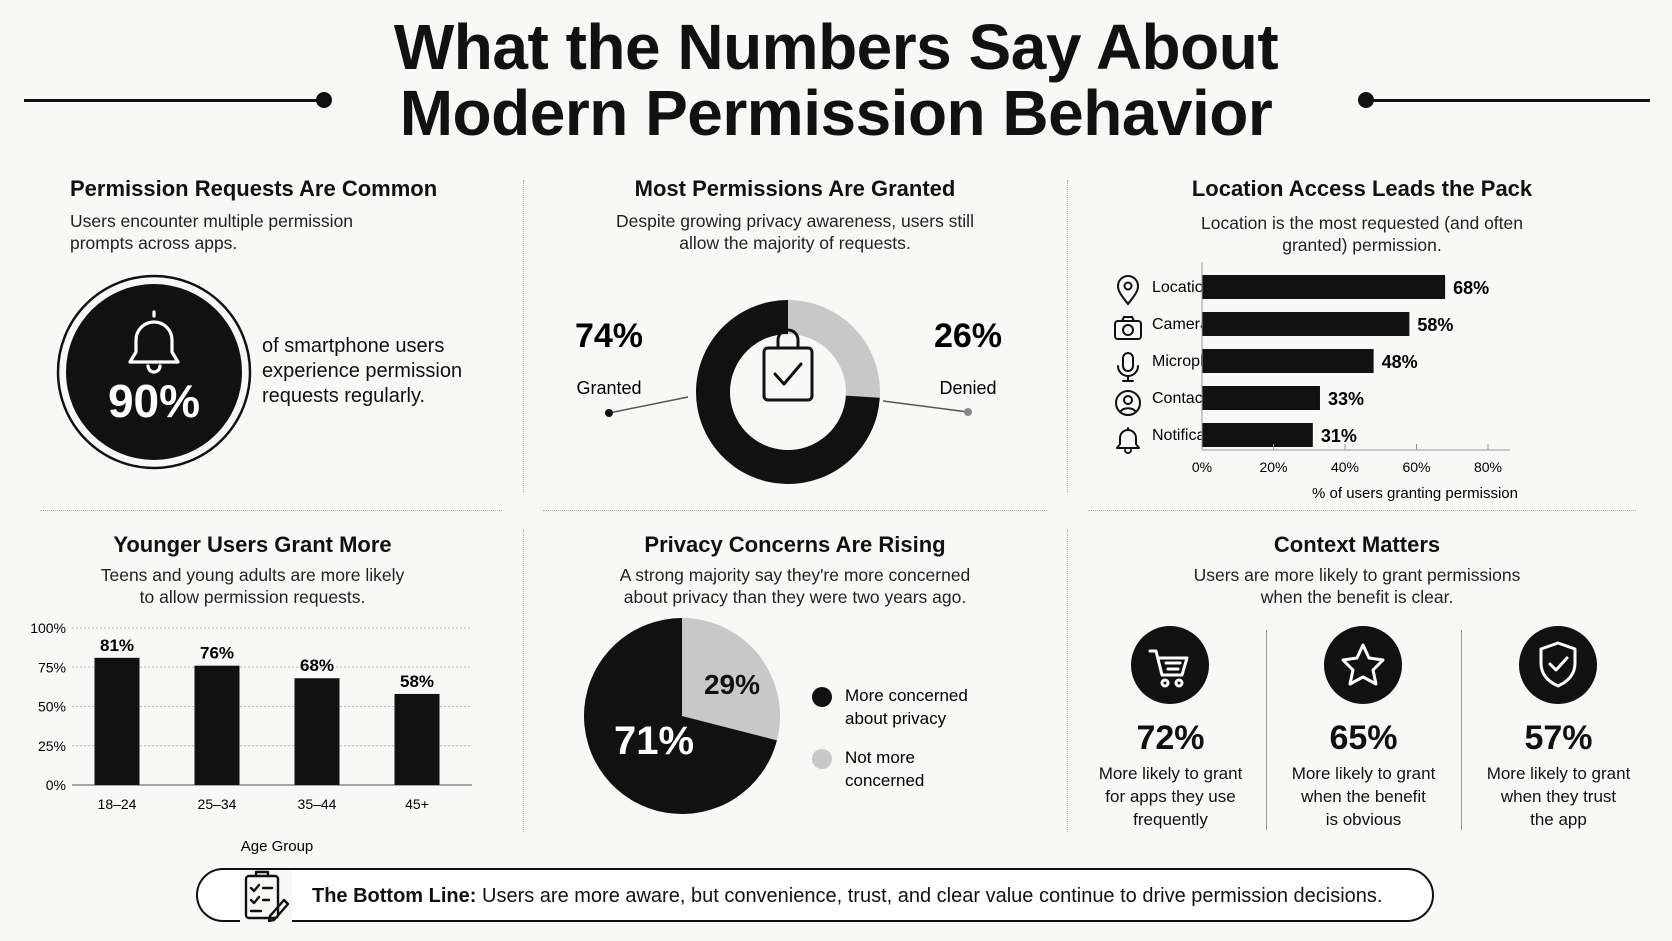 The image size is (1672, 941). Describe the element at coordinates (1170, 819) in the screenshot. I see `context-description-line: frequently` at that location.